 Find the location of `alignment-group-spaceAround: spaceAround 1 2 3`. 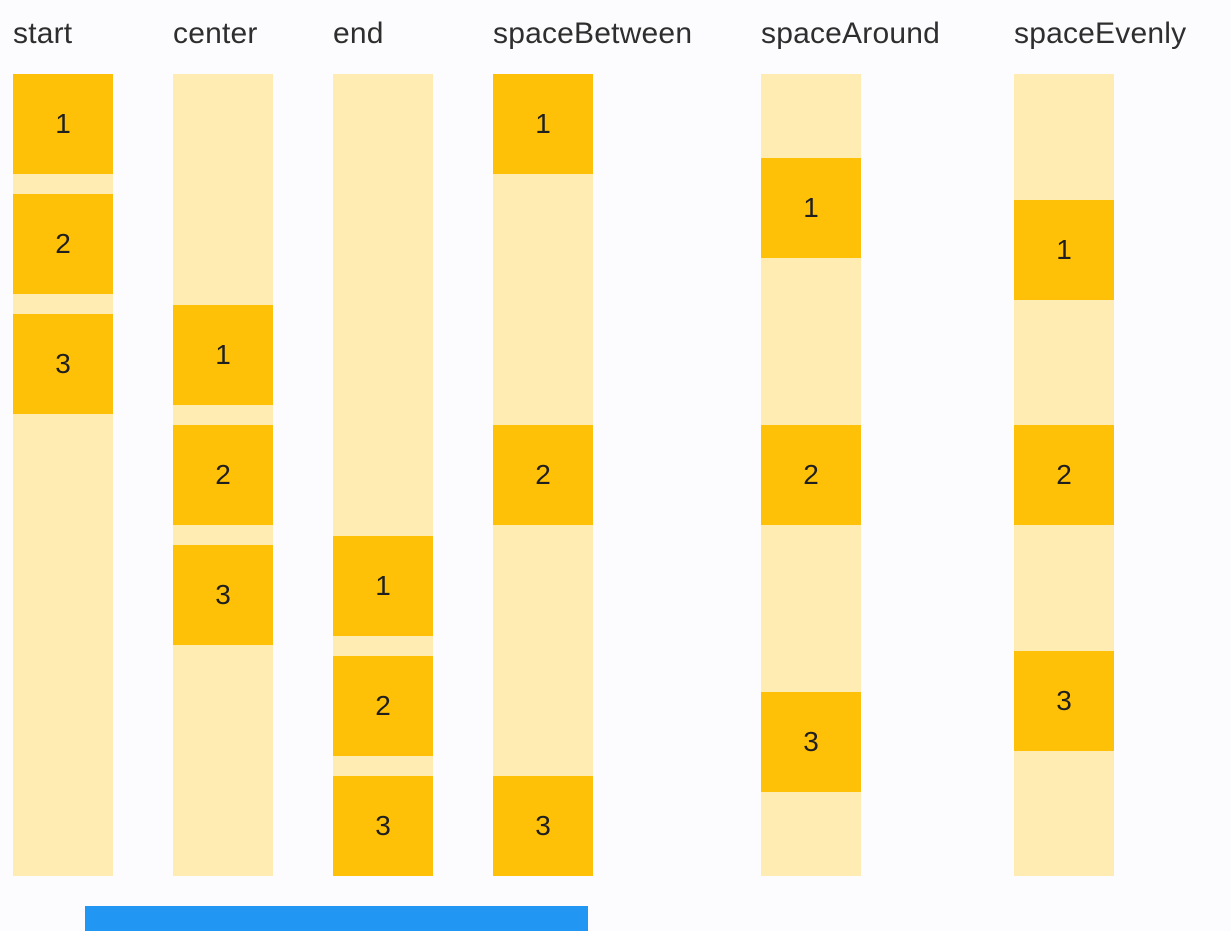

alignment-group-spaceAround: spaceAround 1 2 3 is located at coordinates (857, 445).